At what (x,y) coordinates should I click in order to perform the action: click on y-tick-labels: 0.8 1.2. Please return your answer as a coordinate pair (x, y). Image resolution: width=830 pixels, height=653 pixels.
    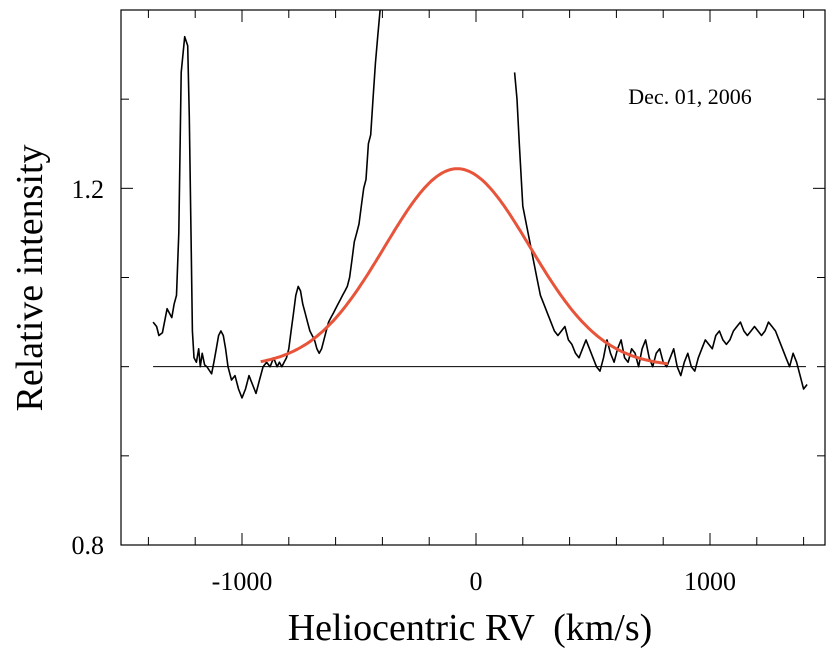
    Looking at the image, I should click on (88, 367).